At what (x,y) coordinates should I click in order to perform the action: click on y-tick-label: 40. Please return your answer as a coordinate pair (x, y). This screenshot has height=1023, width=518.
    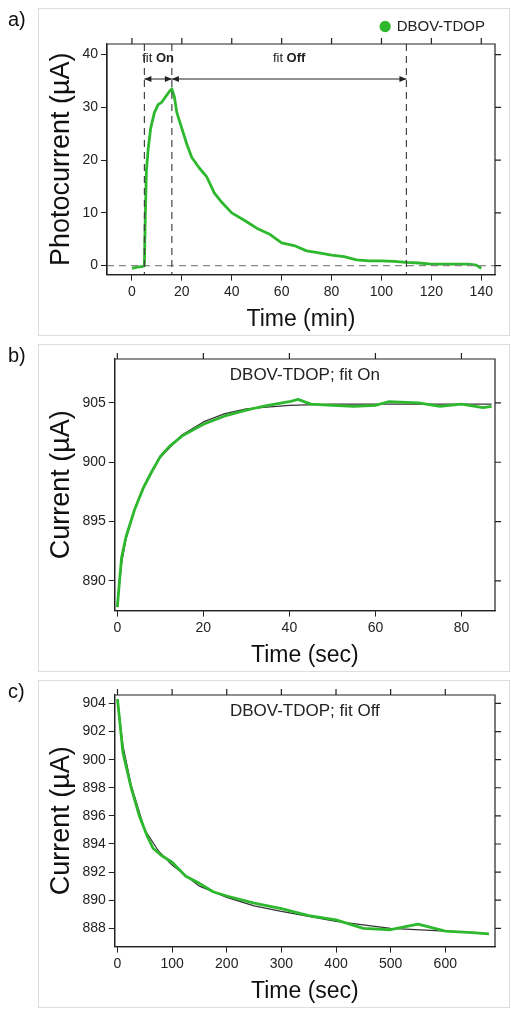
    Looking at the image, I should click on (90, 53).